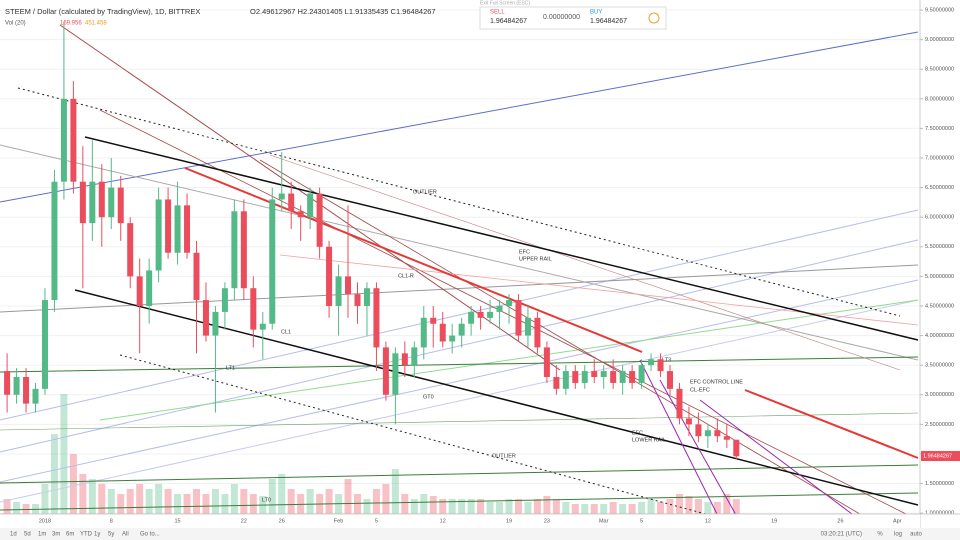 This screenshot has height=540, width=960. I want to click on range-button: 1y, so click(97, 535).